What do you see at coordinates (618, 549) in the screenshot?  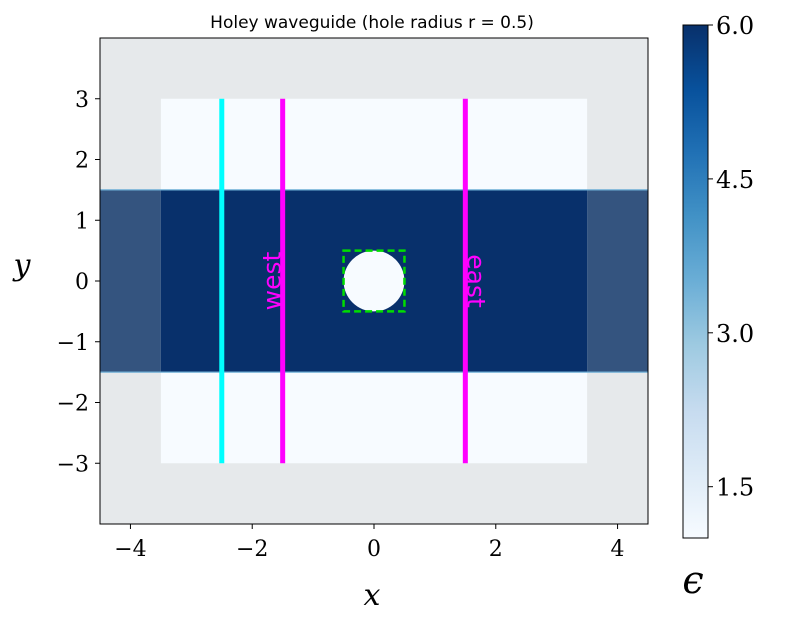 I see `x-tick-label: 4` at bounding box center [618, 549].